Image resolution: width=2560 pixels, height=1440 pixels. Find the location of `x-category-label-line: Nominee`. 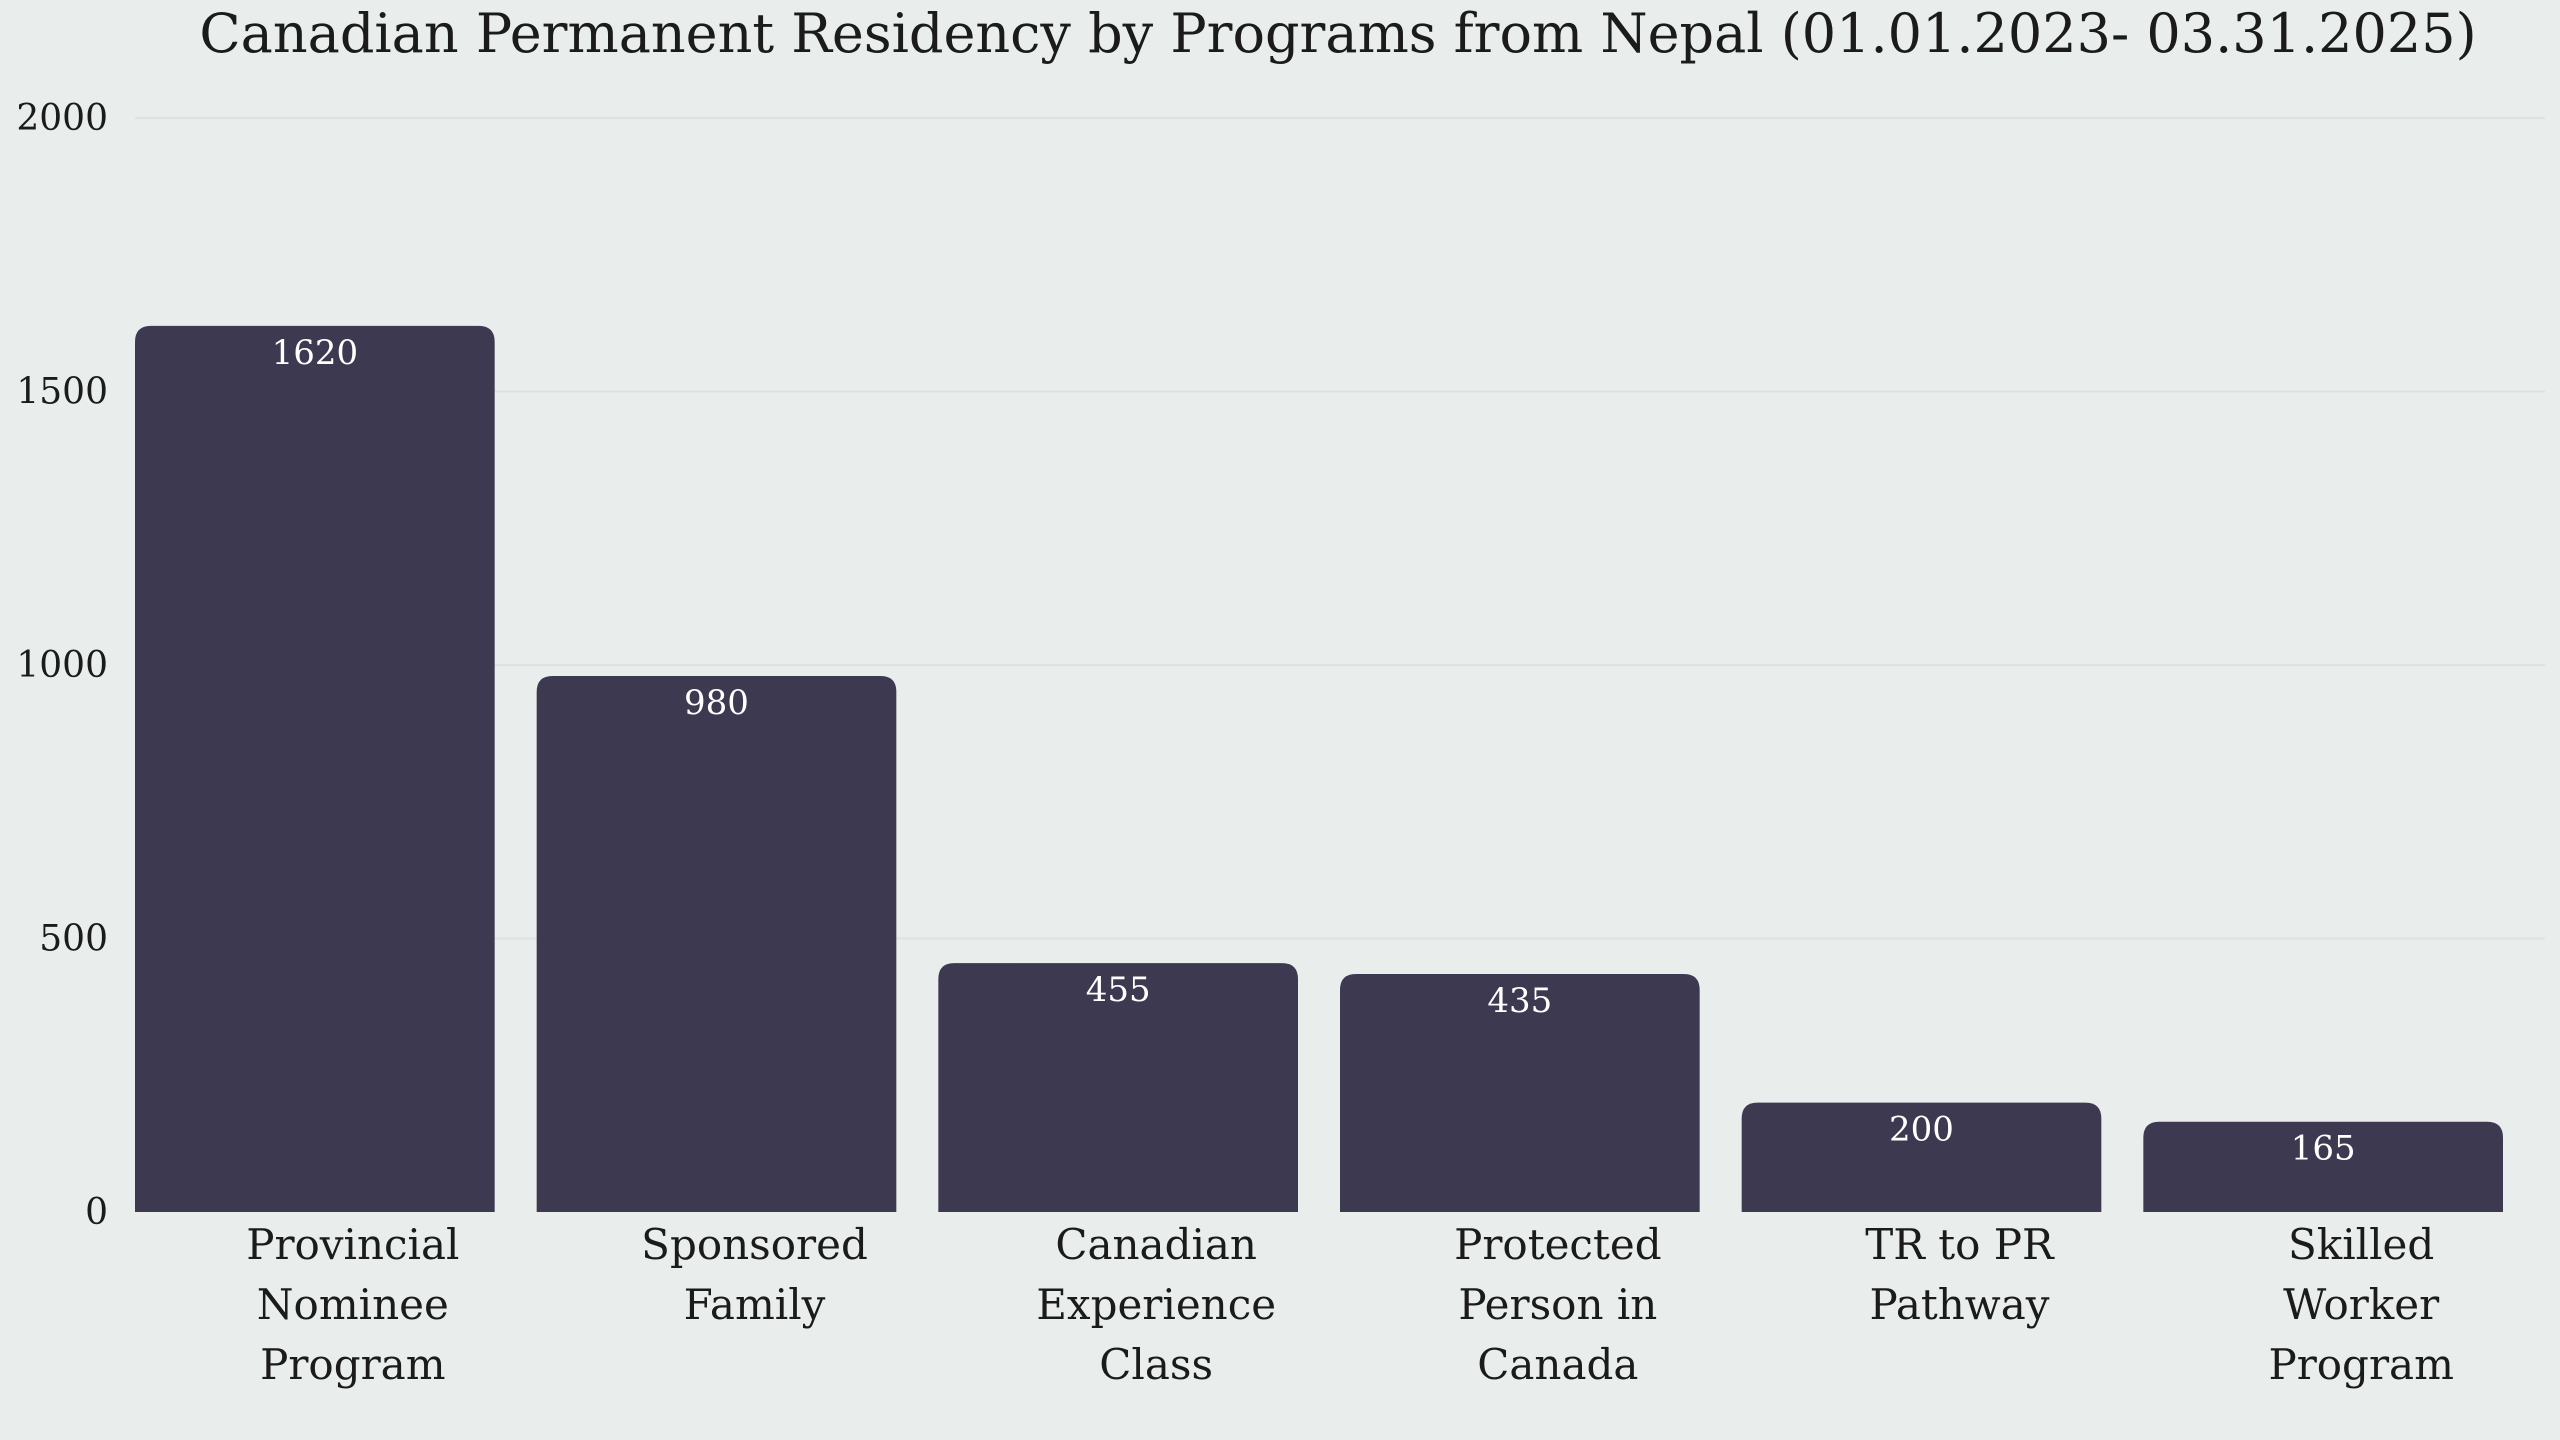

x-category-label-line: Nominee is located at coordinates (353, 1304).